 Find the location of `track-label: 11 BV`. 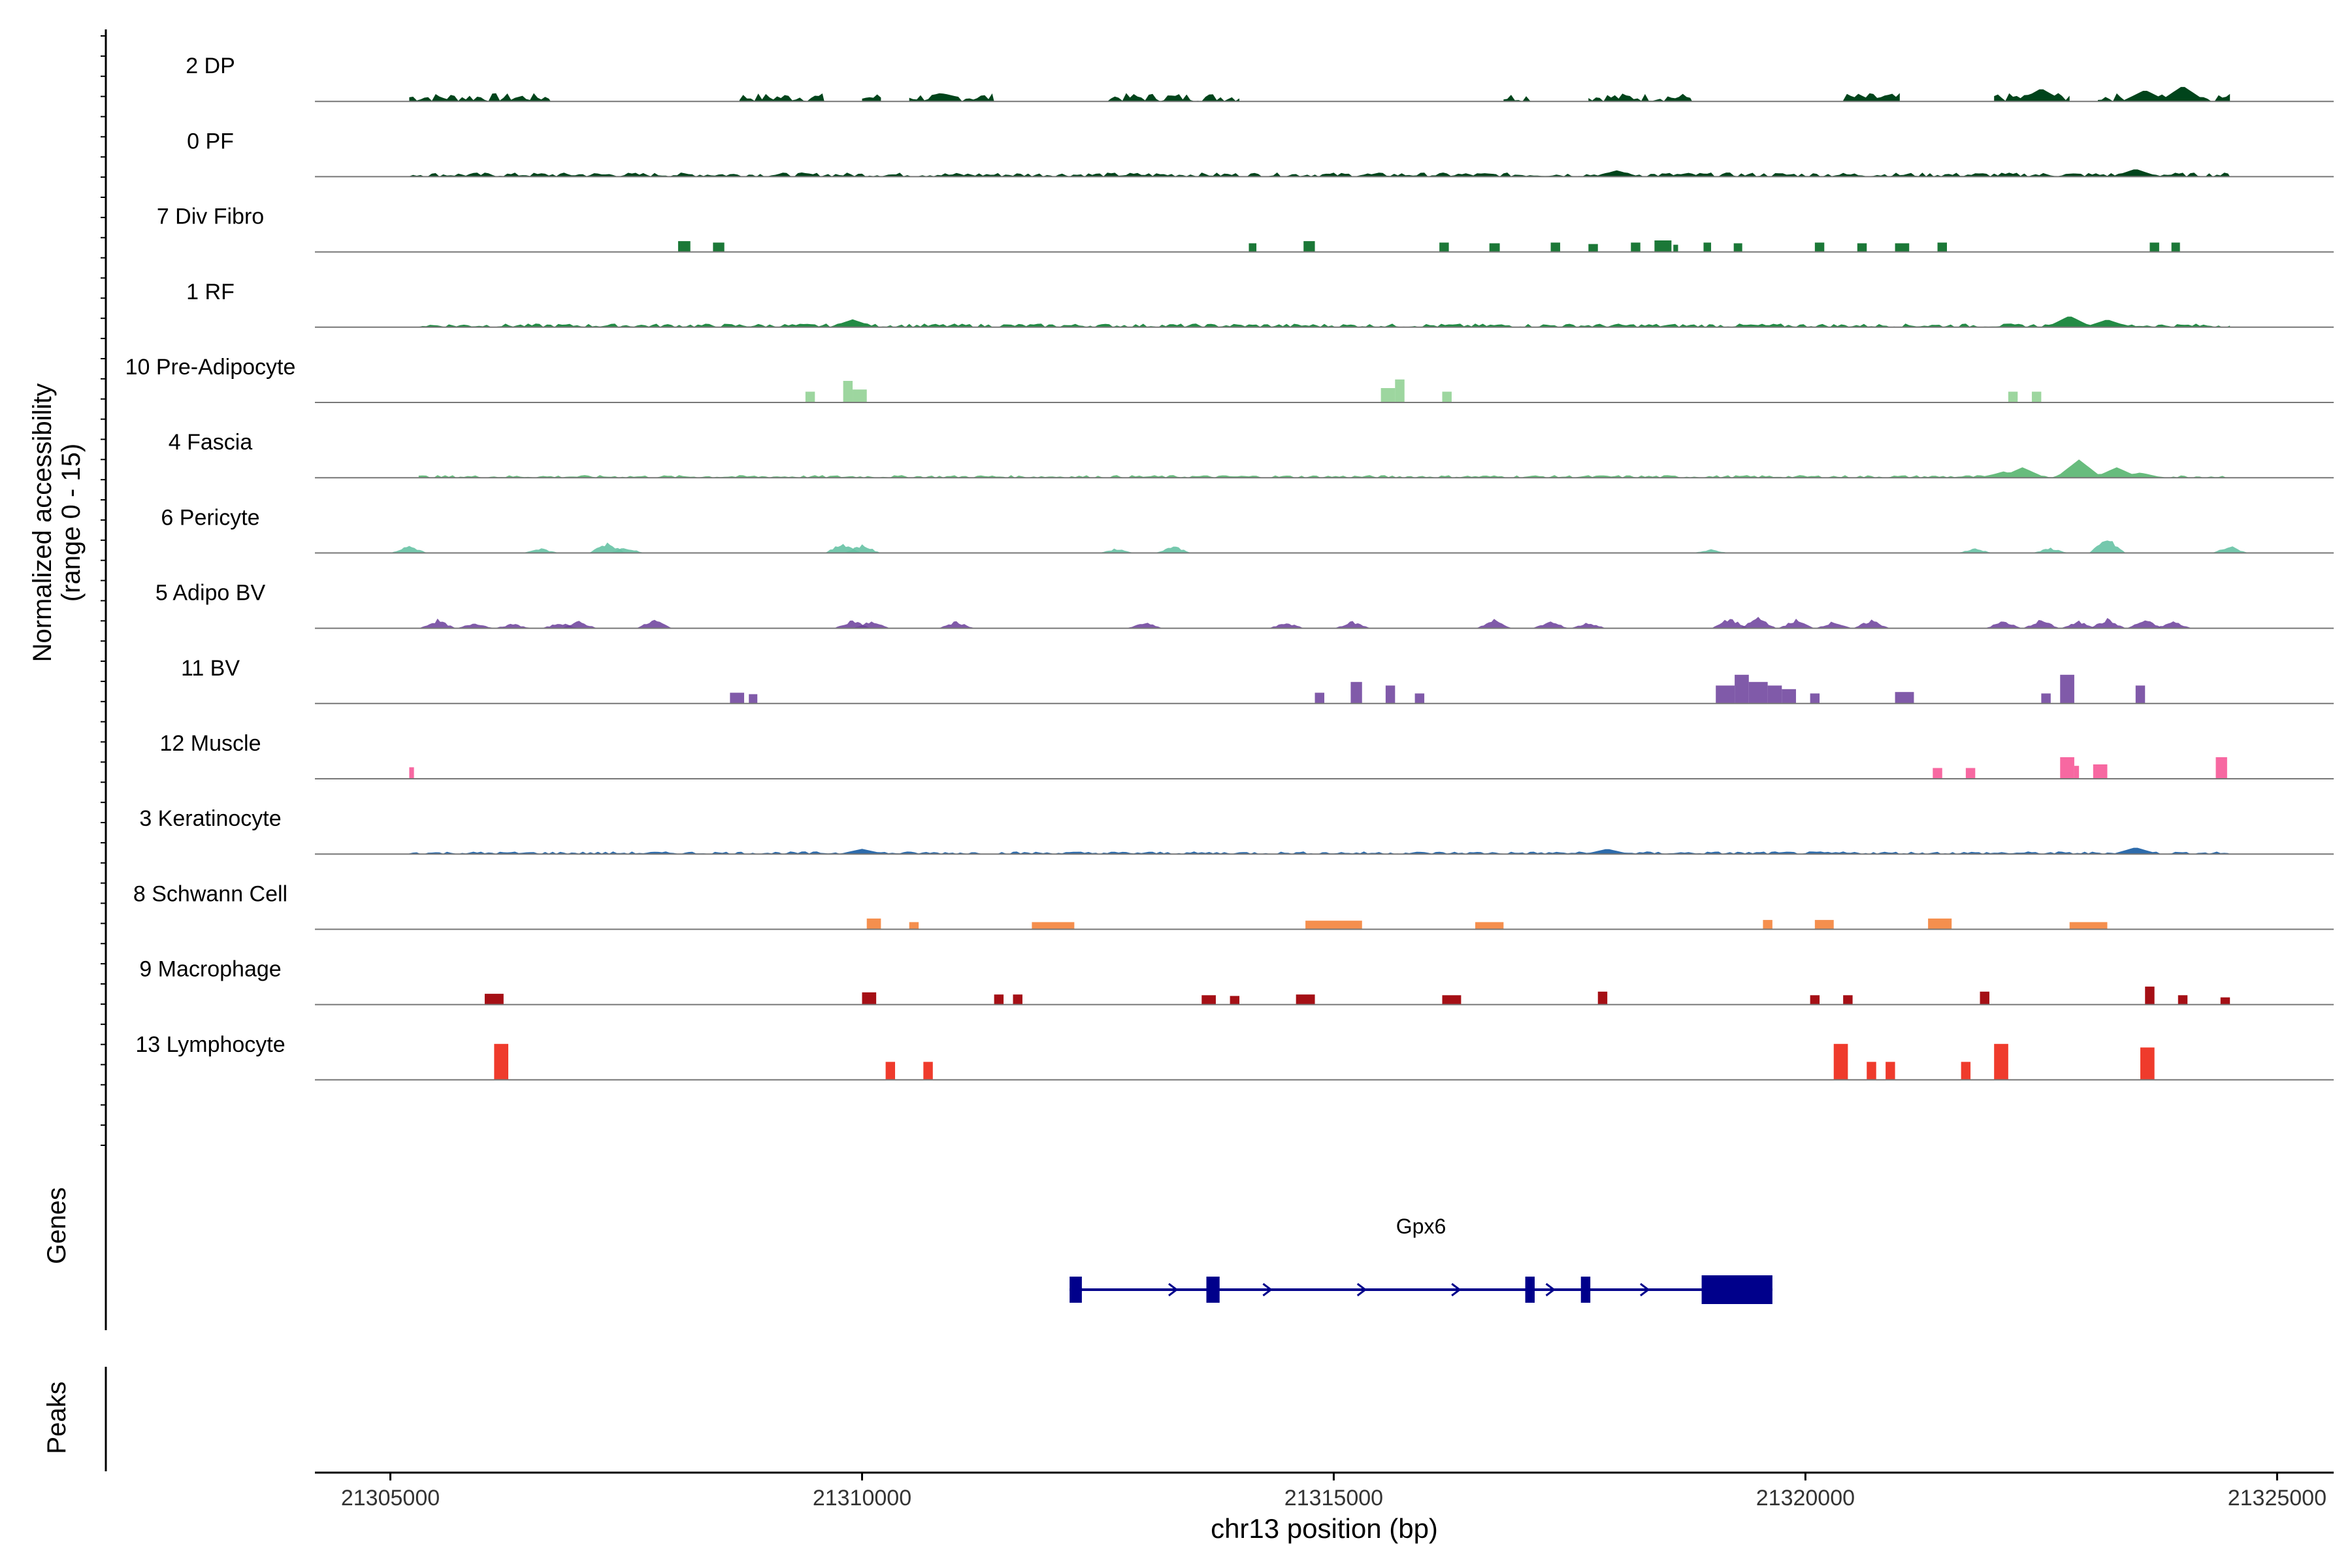

track-label: 11 BV is located at coordinates (210, 668).